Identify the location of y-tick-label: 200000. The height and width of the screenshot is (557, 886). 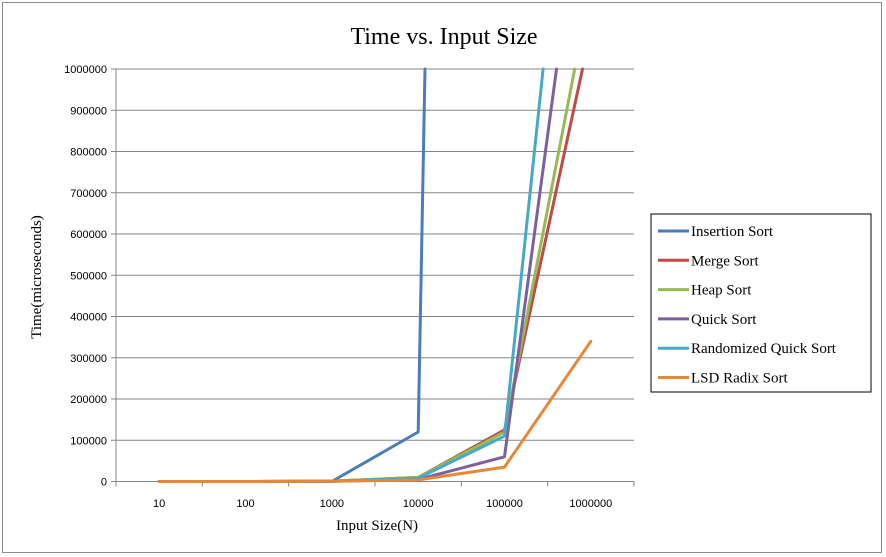
(88, 400).